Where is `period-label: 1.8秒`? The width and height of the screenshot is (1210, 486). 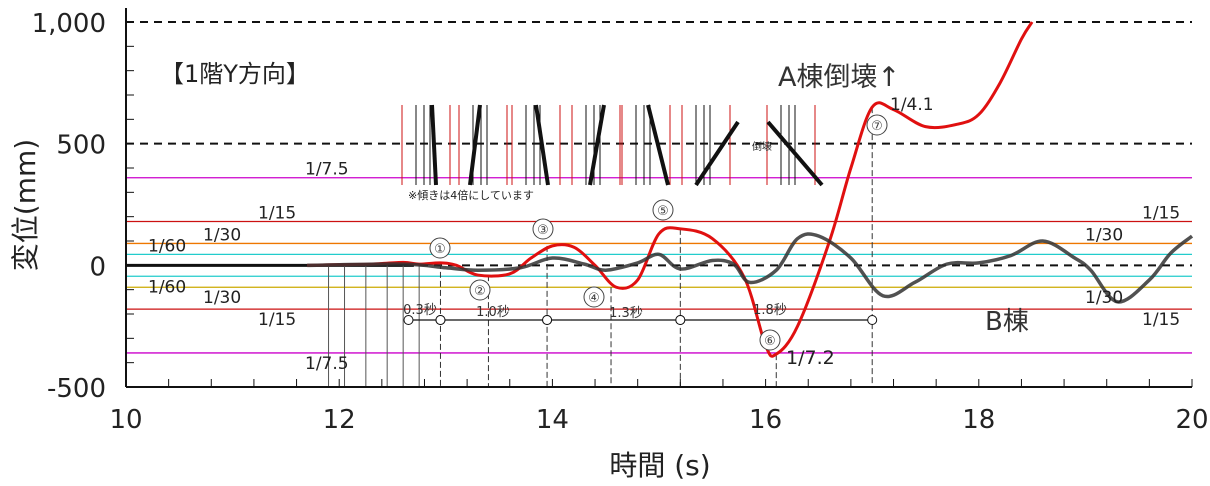 period-label: 1.8秒 is located at coordinates (770, 310).